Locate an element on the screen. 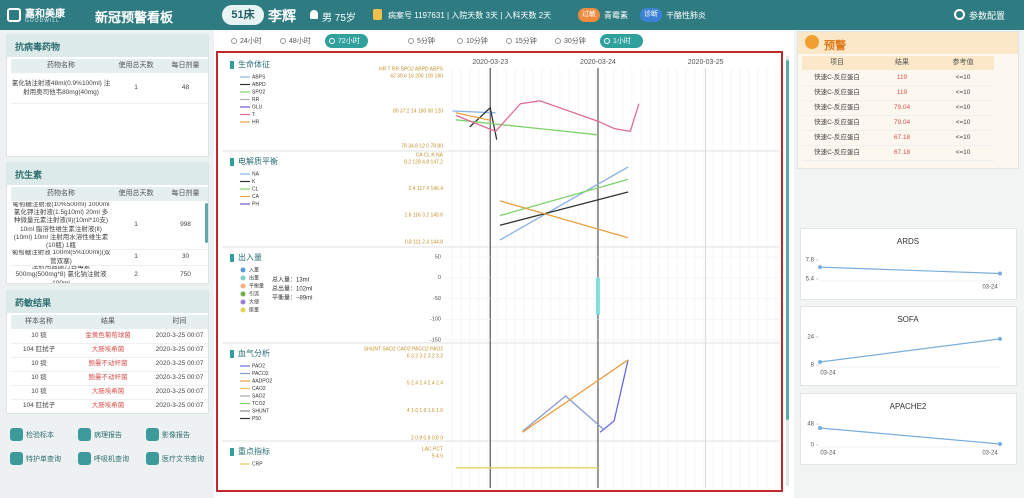 The image size is (1024, 498). table-cell: <=10 is located at coordinates (963, 138).